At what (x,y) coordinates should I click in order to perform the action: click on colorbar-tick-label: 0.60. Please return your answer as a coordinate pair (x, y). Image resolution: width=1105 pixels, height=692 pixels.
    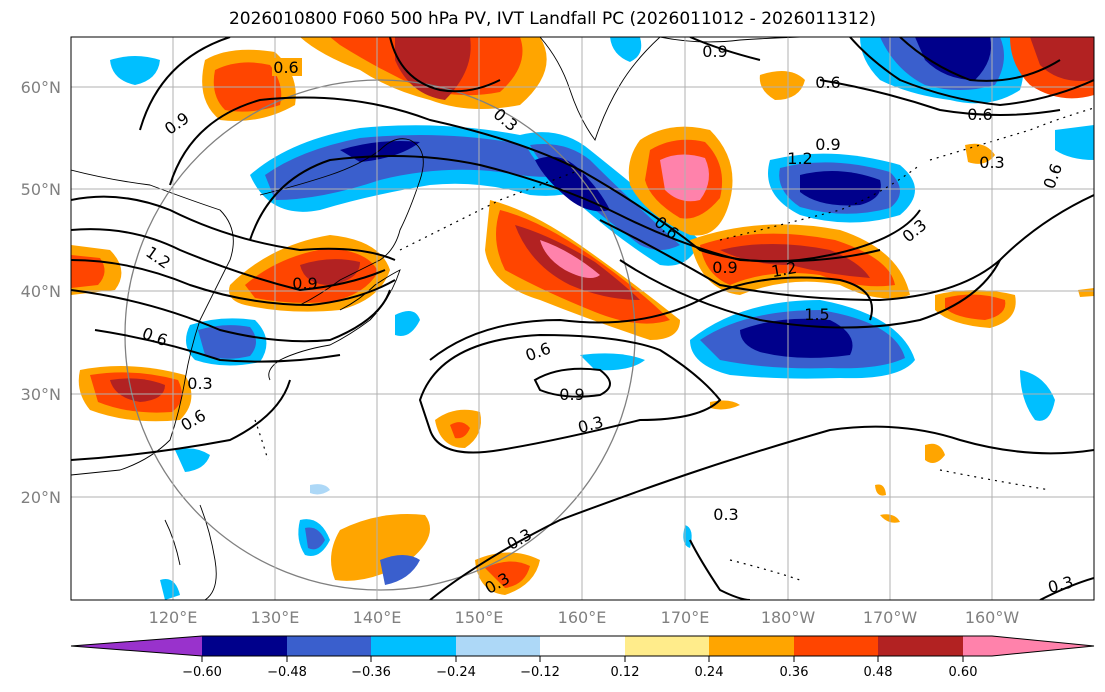
    Looking at the image, I should click on (963, 672).